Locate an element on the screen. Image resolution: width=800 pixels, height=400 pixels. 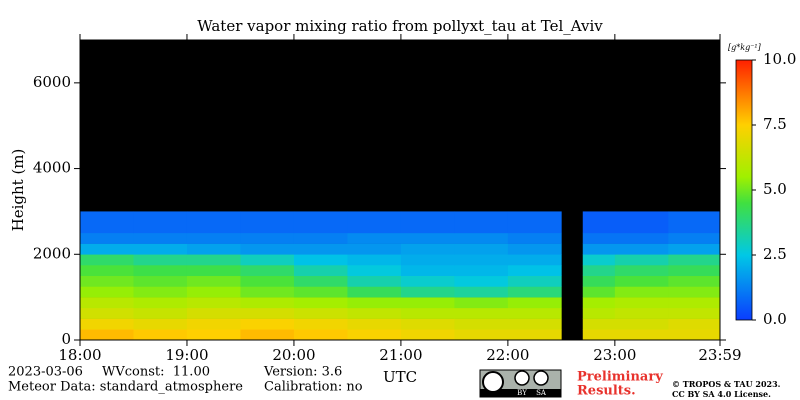
y-tick-label: 2000 is located at coordinates (52, 253).